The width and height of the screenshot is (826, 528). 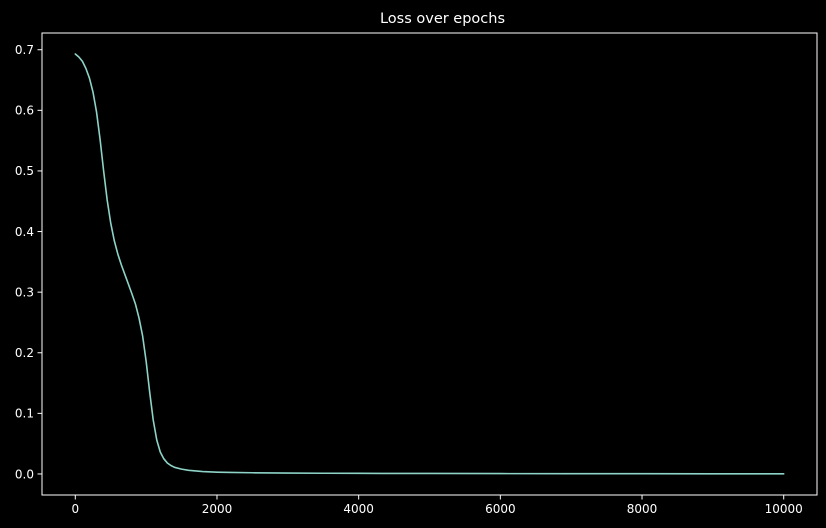 I want to click on y-tick-label: 0.3, so click(x=24, y=292).